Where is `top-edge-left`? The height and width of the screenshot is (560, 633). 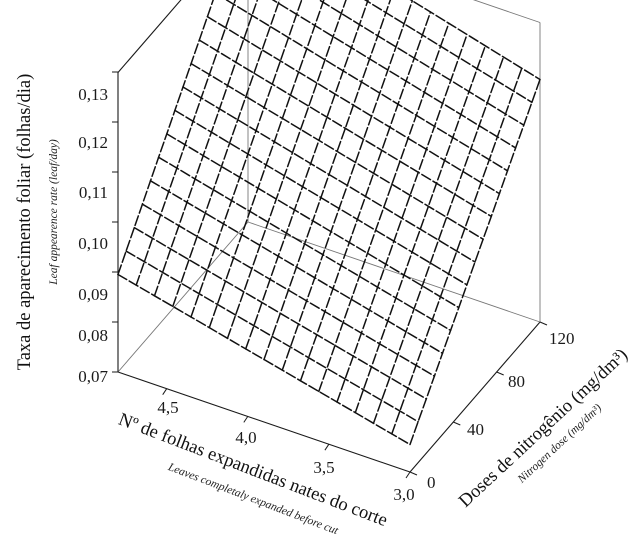 top-edge-left is located at coordinates (149, 36).